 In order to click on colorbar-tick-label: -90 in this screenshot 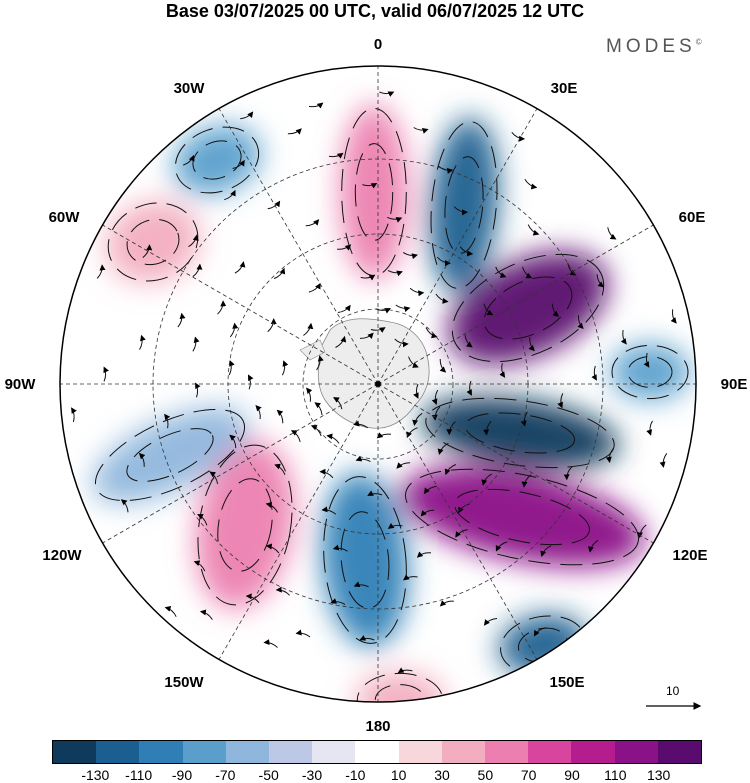, I will do `click(182, 775)`.